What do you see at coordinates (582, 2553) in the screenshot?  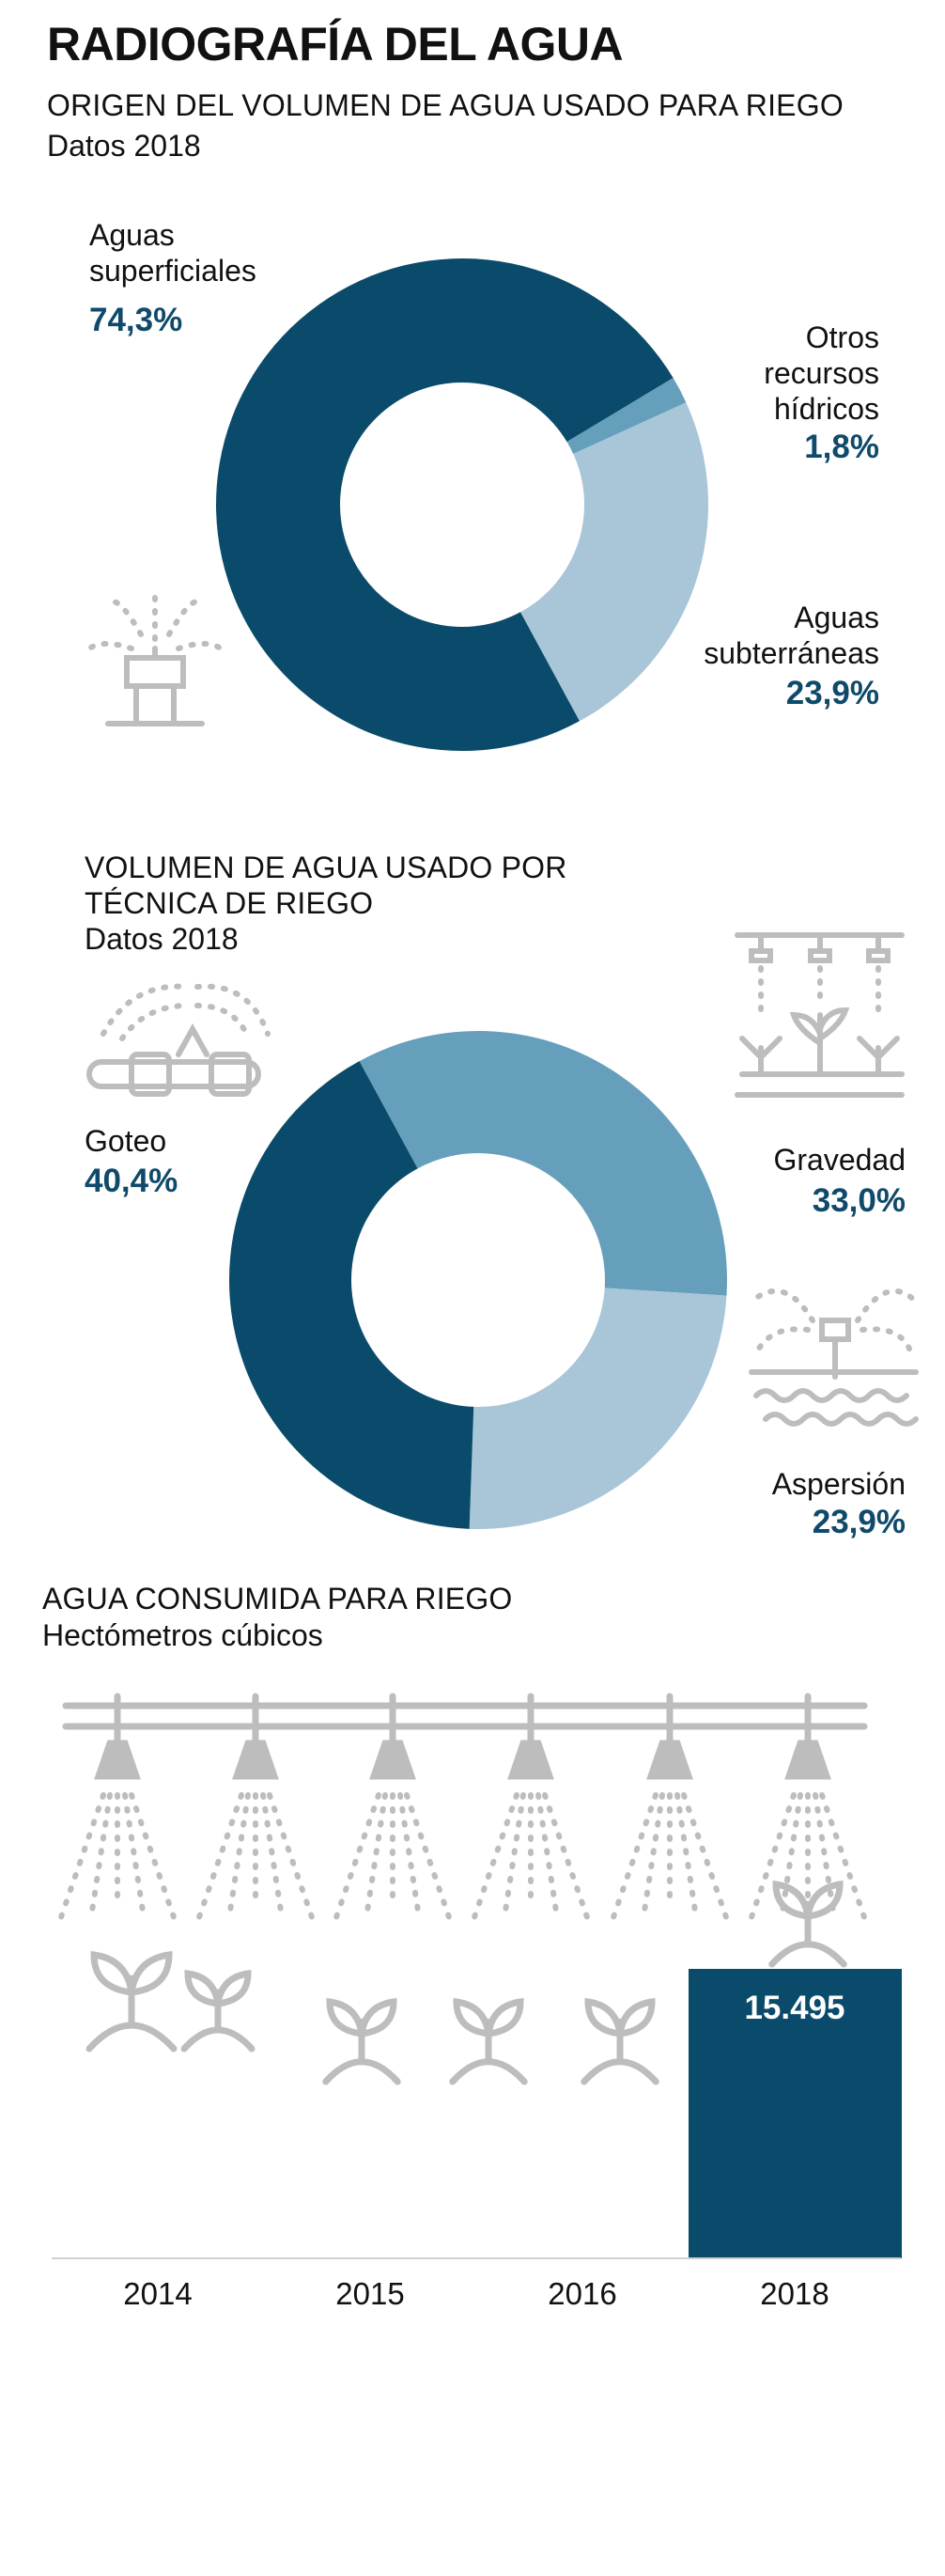 I see `bar-value-label: 14.948` at bounding box center [582, 2553].